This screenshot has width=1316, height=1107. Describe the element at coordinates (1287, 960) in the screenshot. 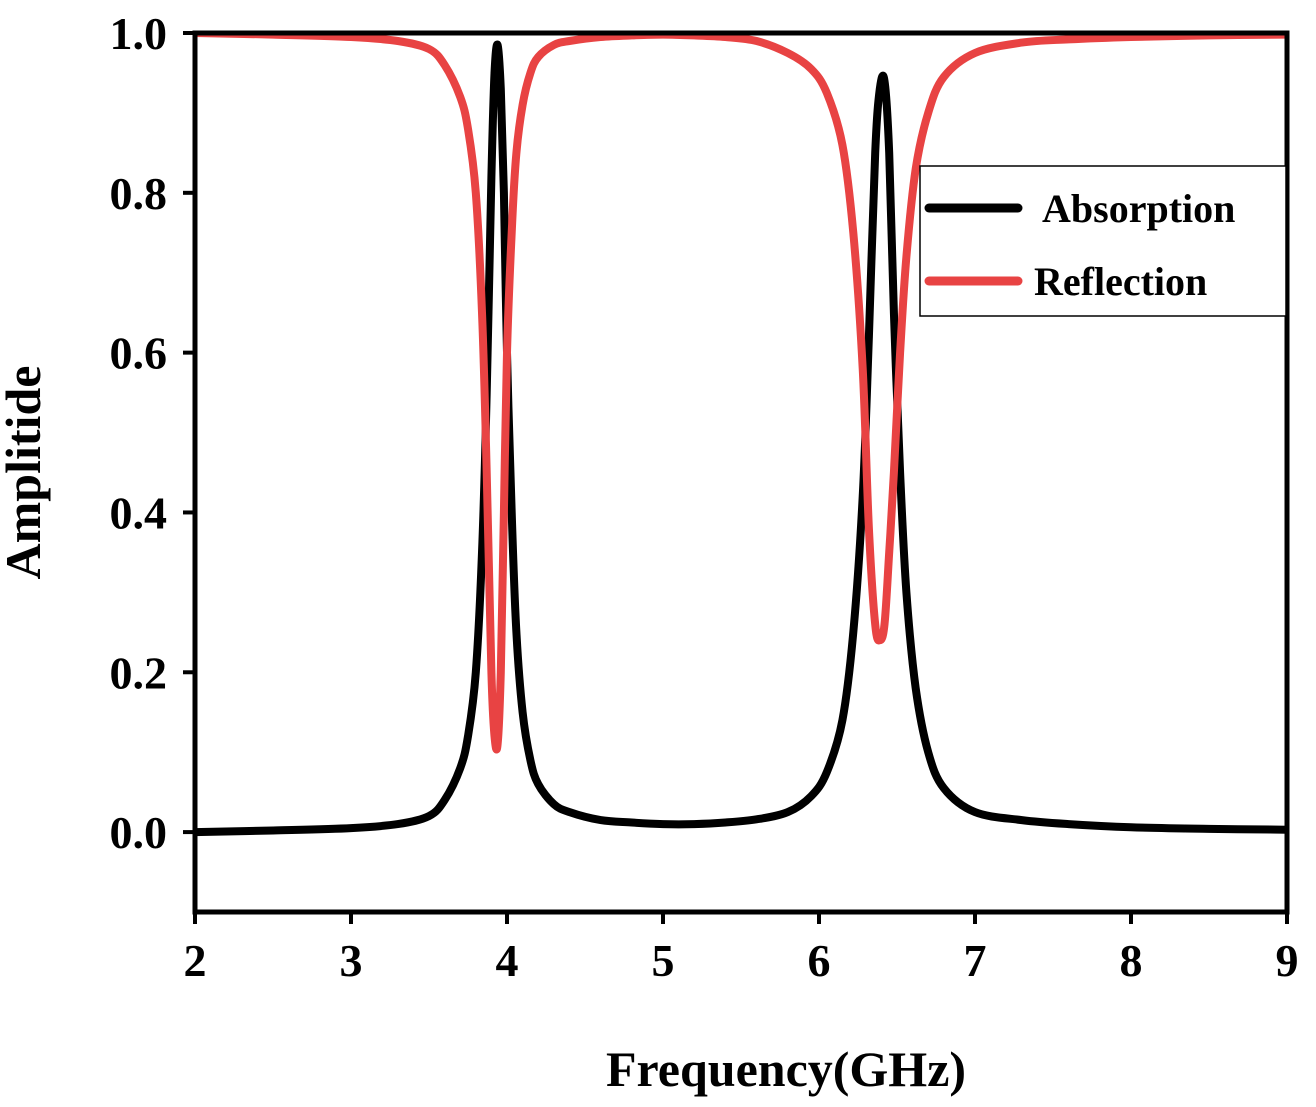

I see `x-tick-label: 9` at that location.